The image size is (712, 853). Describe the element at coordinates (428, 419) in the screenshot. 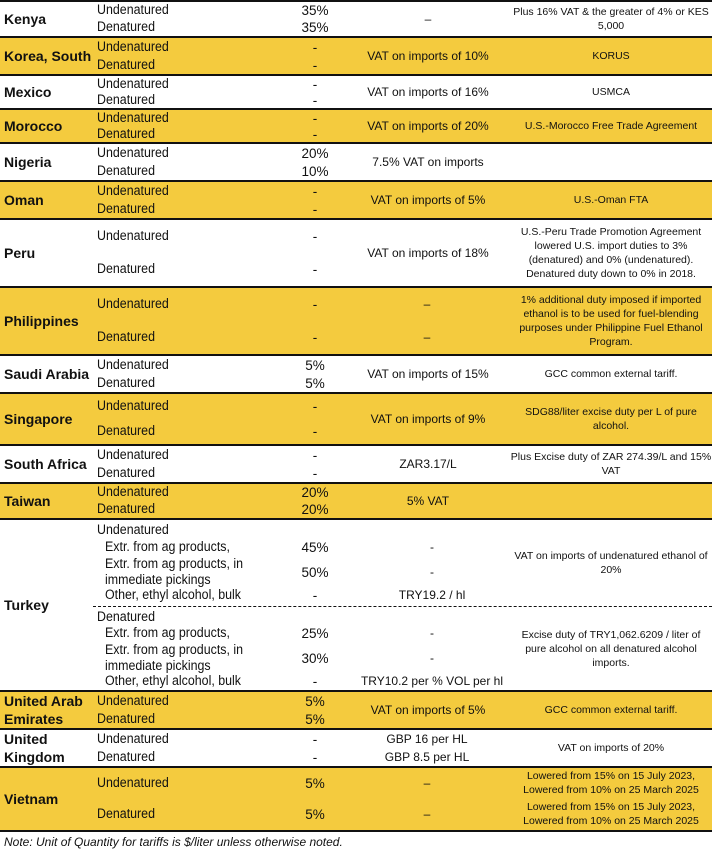

I see `other-taxes: VAT on imports of 9%` at that location.